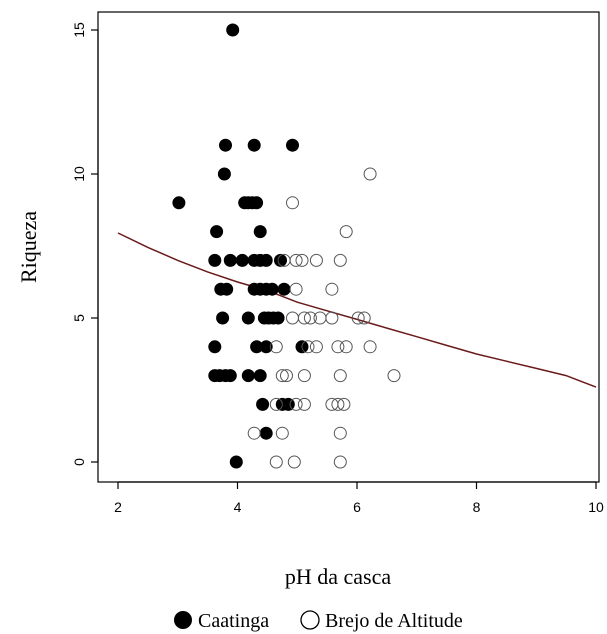 The height and width of the screenshot is (634, 607). What do you see at coordinates (28, 247) in the screenshot?
I see `y-axis-title: Riqueza` at bounding box center [28, 247].